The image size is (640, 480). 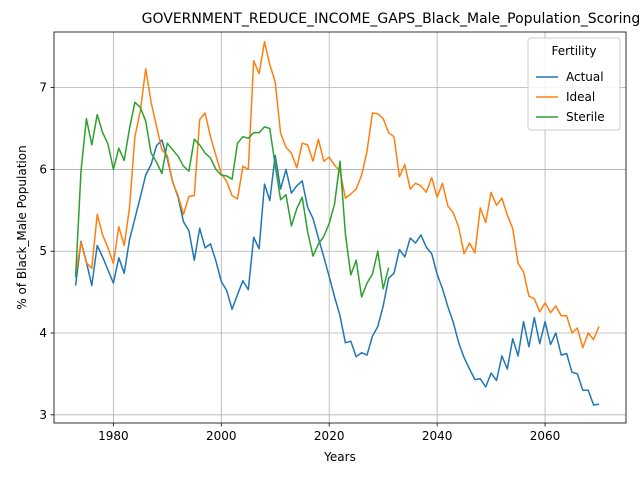 I want to click on legend-label-ideal: Ideal, so click(x=580, y=97).